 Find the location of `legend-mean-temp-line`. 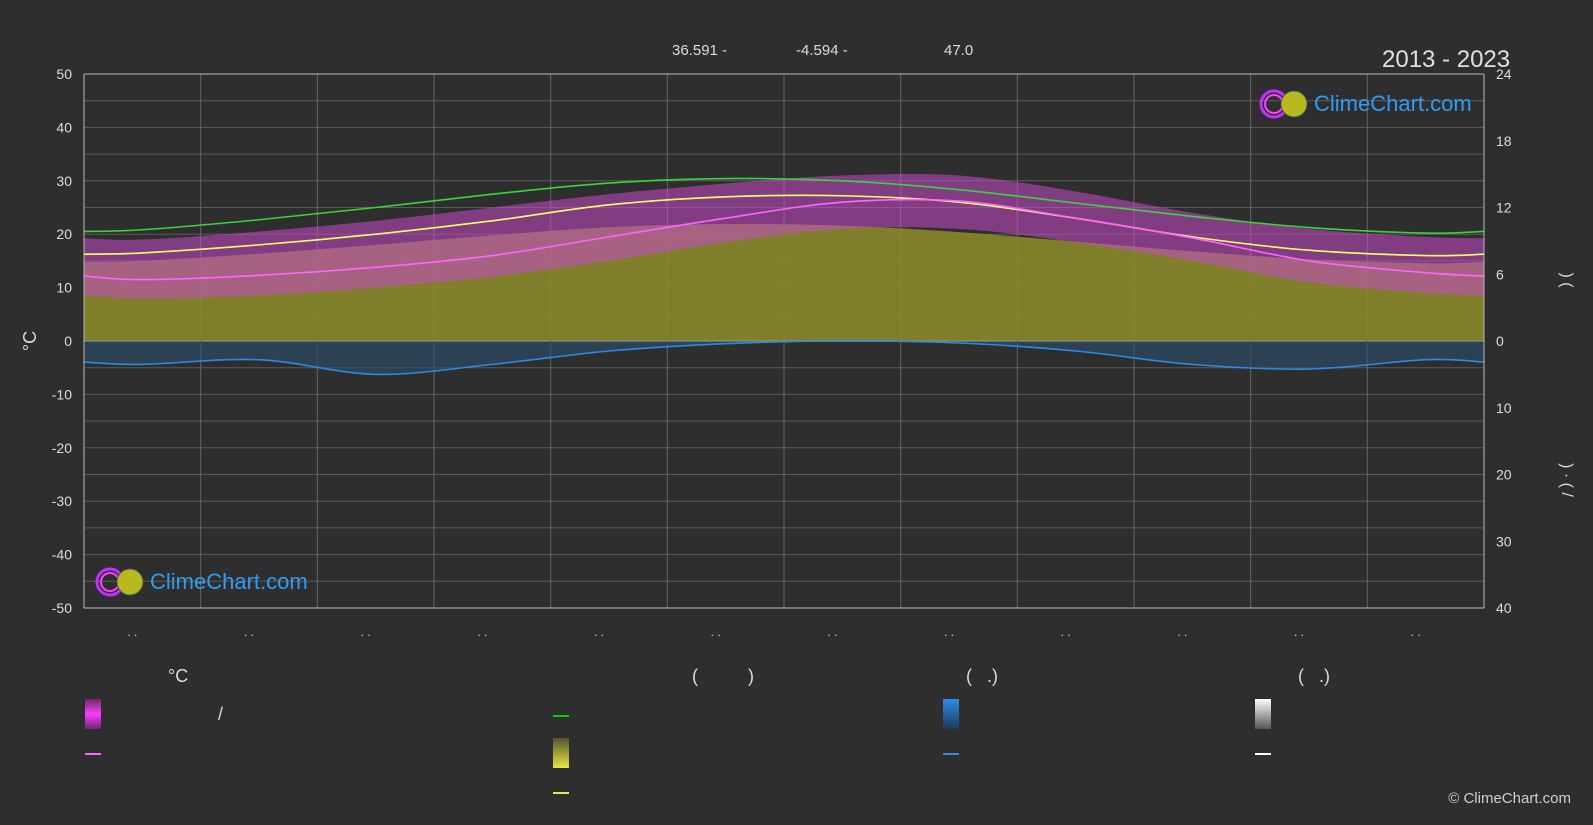

legend-mean-temp-line is located at coordinates (93, 754).